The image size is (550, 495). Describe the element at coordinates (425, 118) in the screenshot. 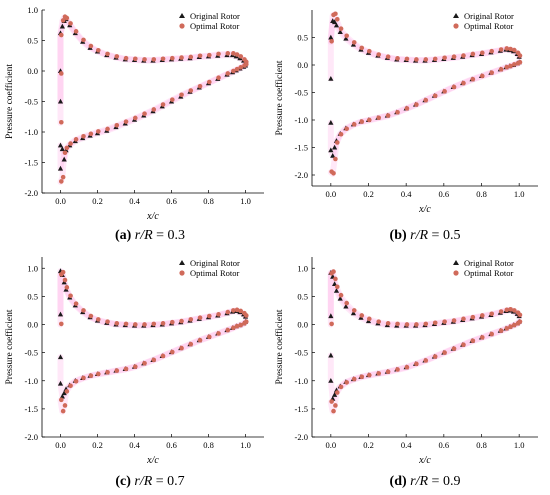

I see `series-glow` at that location.